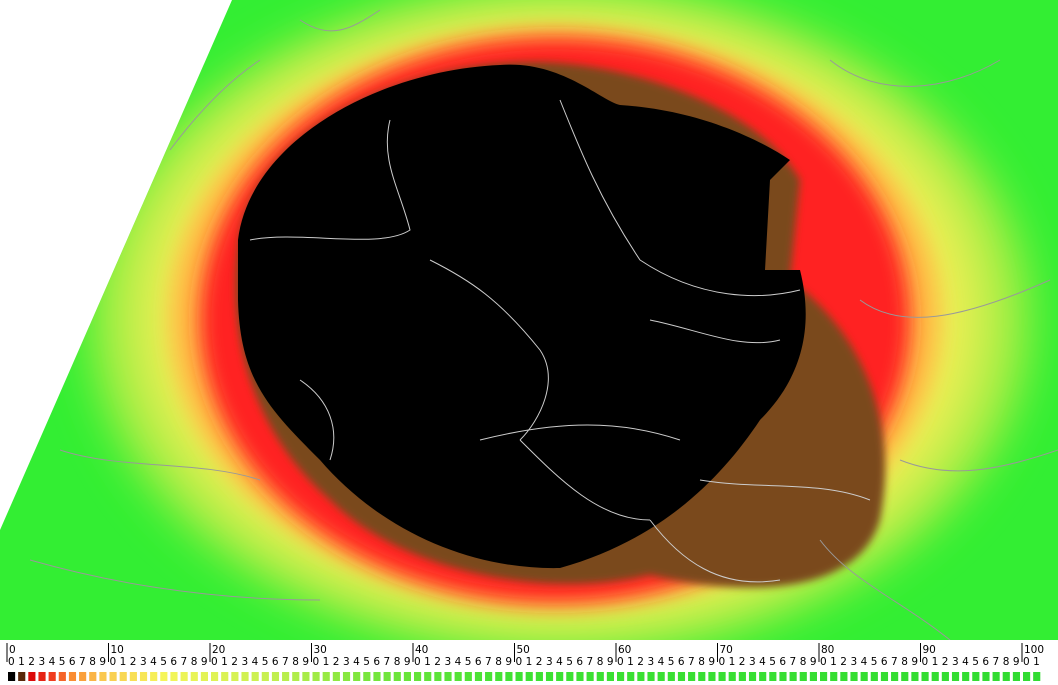 This screenshot has height=685, width=1058. What do you see at coordinates (929, 650) in the screenshot?
I see `scale-label: 90` at bounding box center [929, 650].